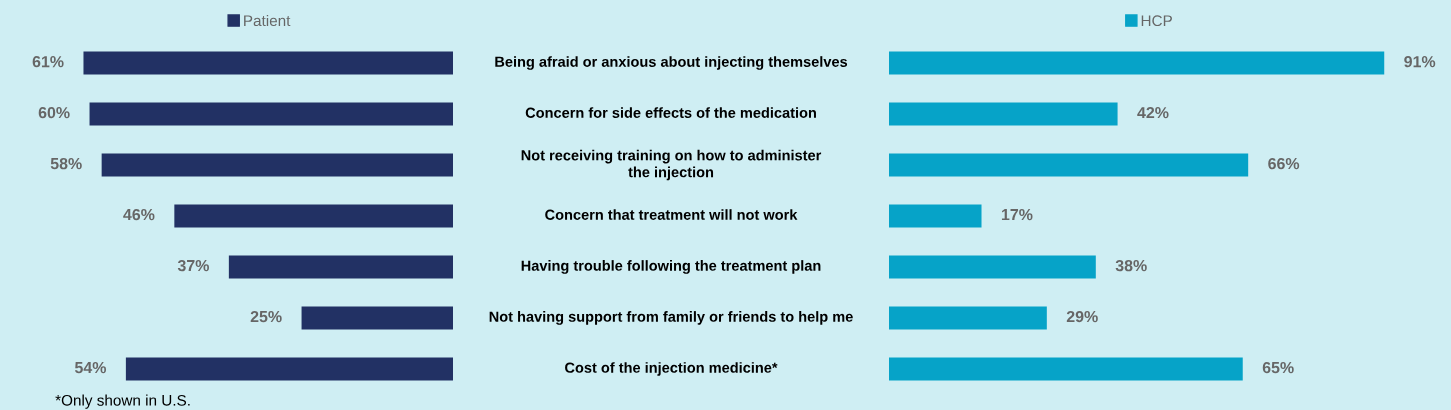  Describe the element at coordinates (122, 401) in the screenshot. I see `text: *Only shown in U.S.` at that location.